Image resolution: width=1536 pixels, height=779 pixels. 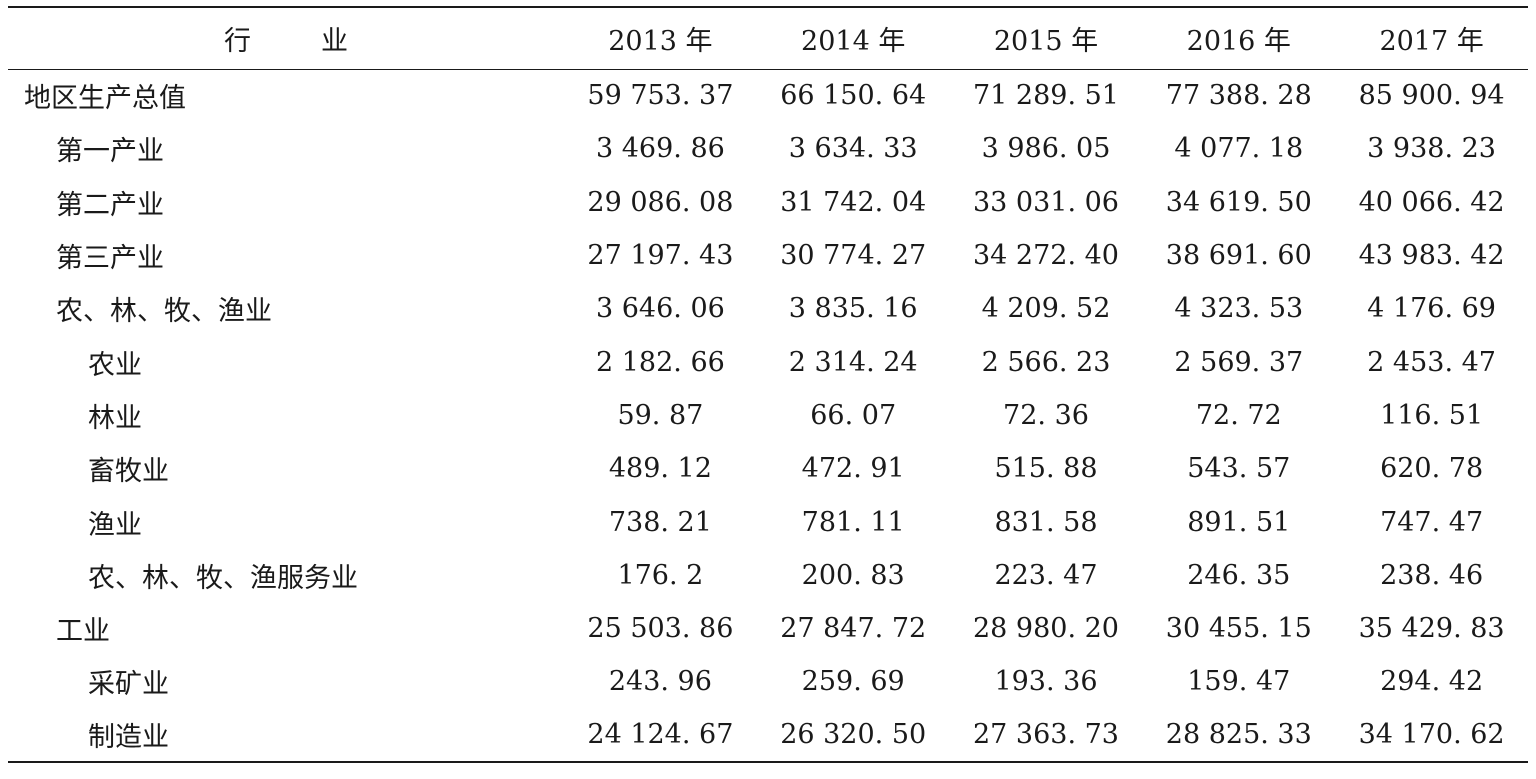 I want to click on value-cell: 3 469. 86, so click(x=660, y=149).